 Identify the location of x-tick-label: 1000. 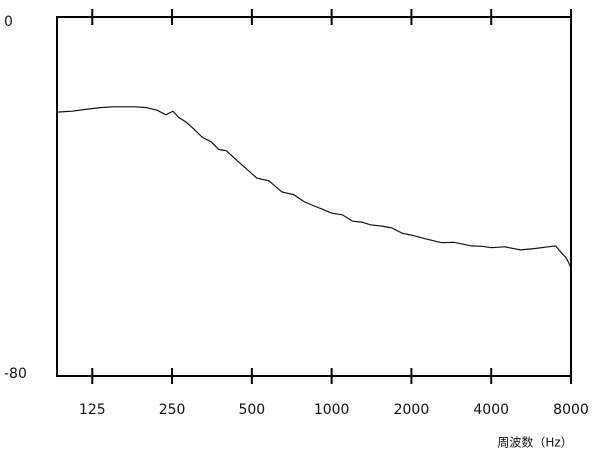
(332, 410).